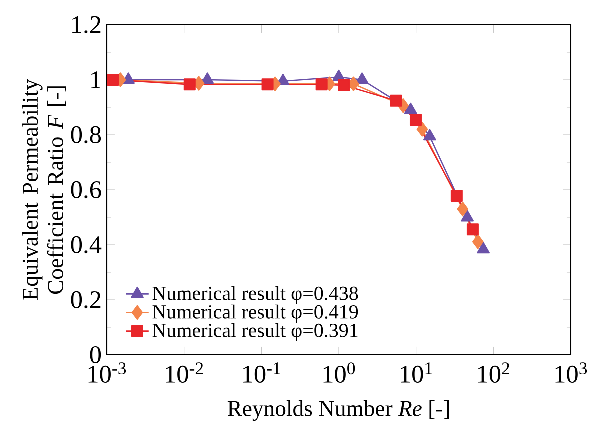 Image resolution: width=608 pixels, height=432 pixels. I want to click on x-tick-label: 10$^{2}$, so click(494, 372).